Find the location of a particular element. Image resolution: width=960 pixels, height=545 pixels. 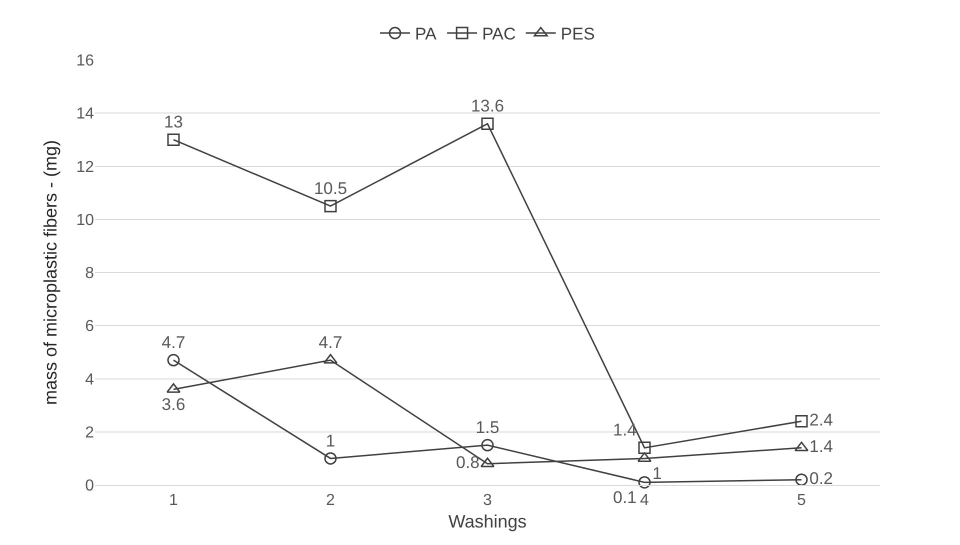

y-tick-label: 4 is located at coordinates (89, 379).